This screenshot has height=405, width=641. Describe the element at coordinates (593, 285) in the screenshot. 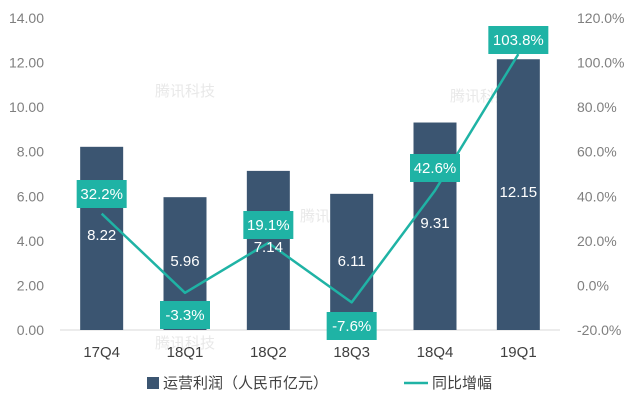

I see `y-right-tick: 0.0%` at that location.